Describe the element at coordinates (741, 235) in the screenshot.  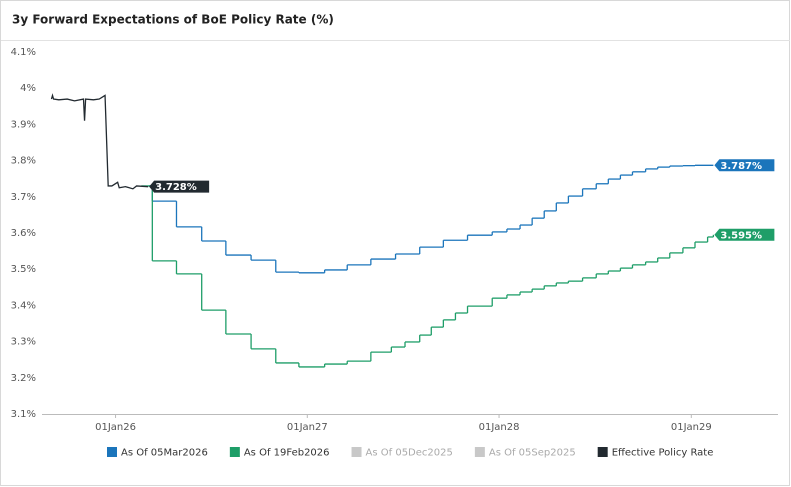
I see `end-label: 3.595%` at that location.